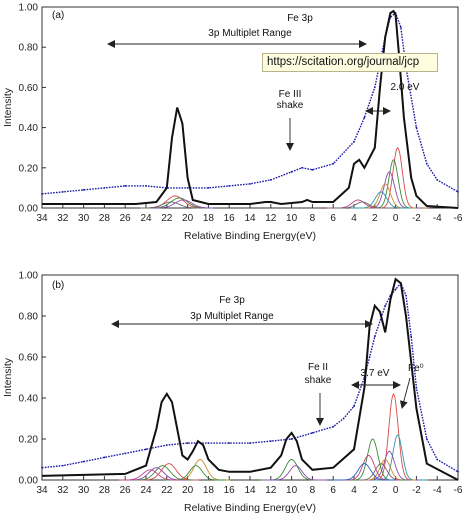  I want to click on fe0-arrow, so click(405, 393).